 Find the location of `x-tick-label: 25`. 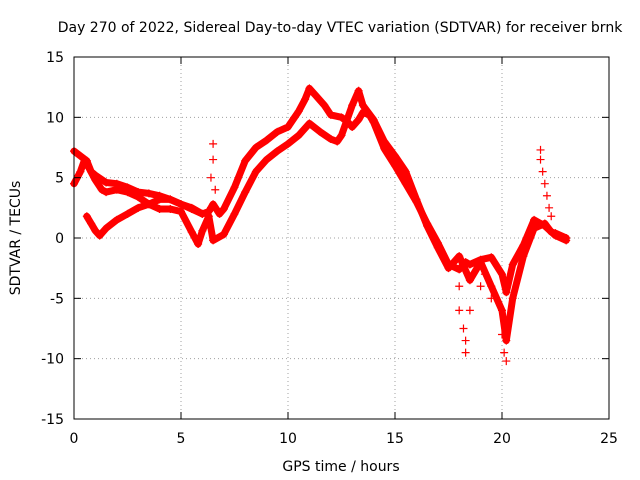

x-tick-label: 25 is located at coordinates (609, 439).